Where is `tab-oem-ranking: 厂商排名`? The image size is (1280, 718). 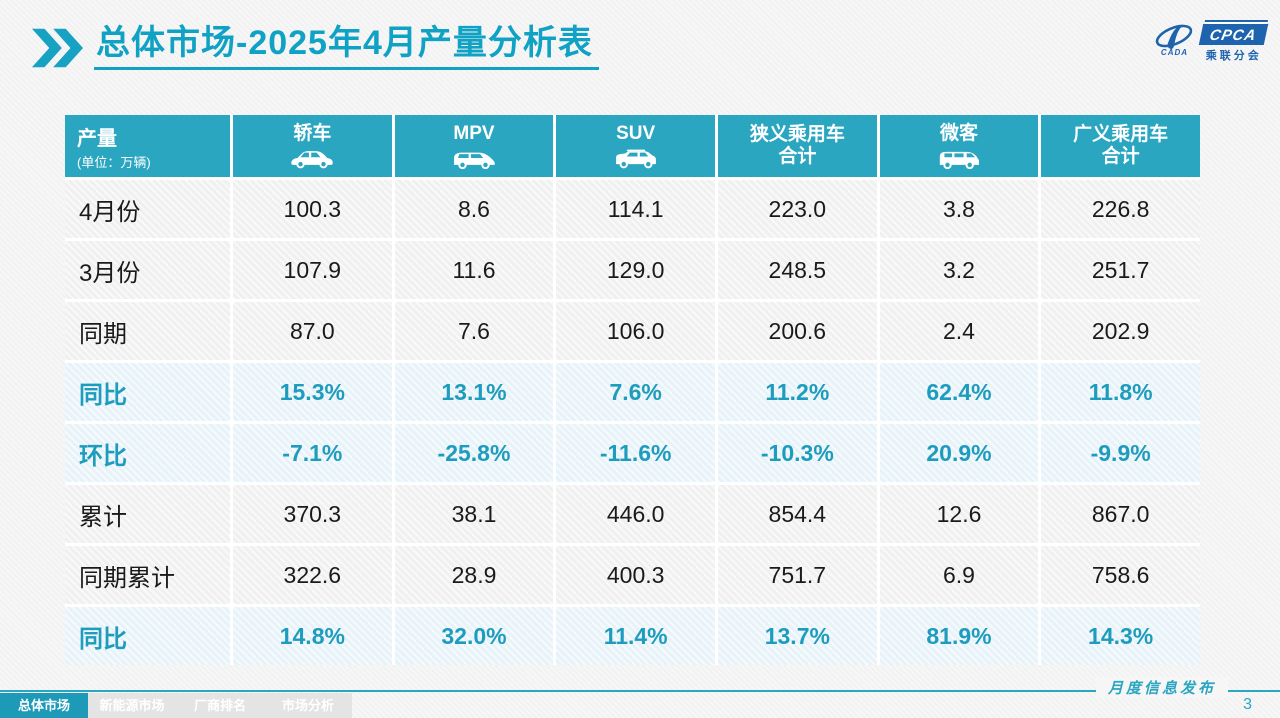 tab-oem-ranking: 厂商排名 is located at coordinates (220, 705).